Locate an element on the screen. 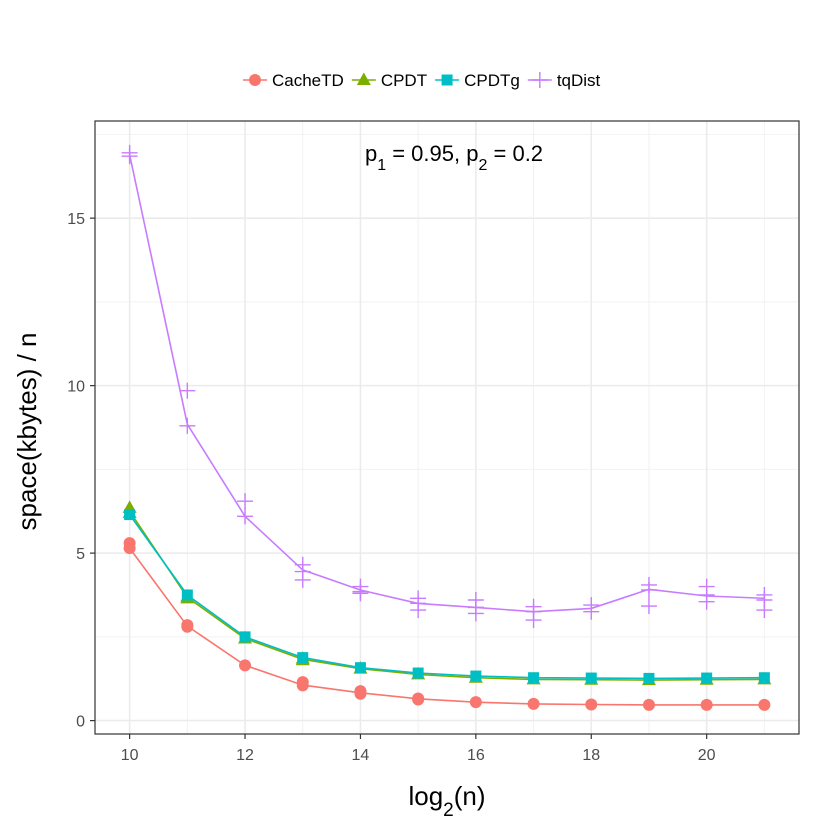 Image resolution: width=830 pixels, height=830 pixels. annotation-part: = 0.2 is located at coordinates (515, 153).